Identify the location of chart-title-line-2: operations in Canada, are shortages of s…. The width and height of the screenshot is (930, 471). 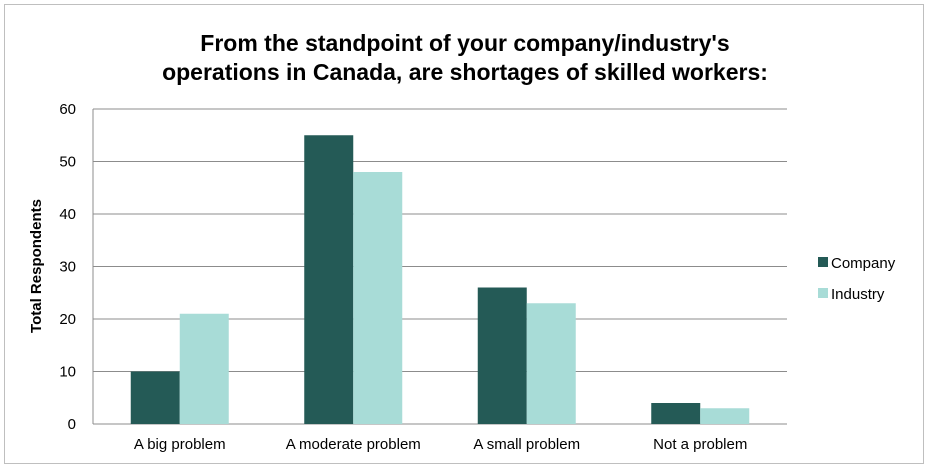
(465, 72).